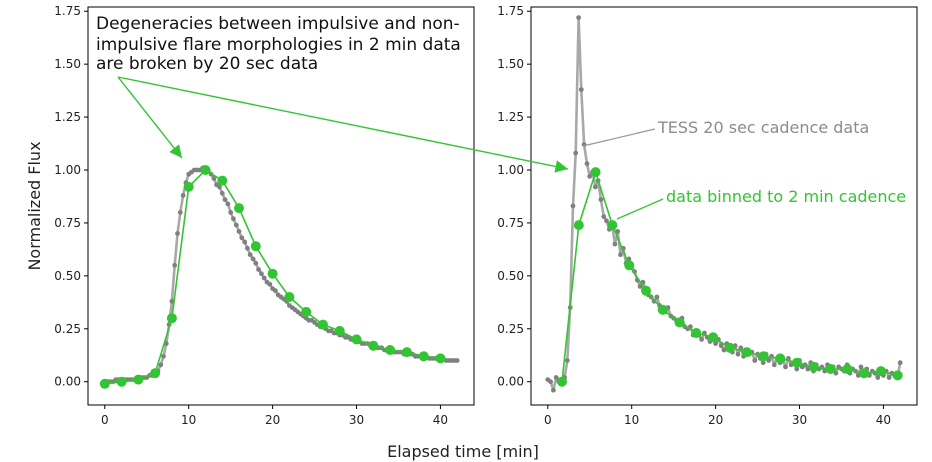  I want to click on annotation-line-3: are broken by 20 sec data, so click(207, 64).